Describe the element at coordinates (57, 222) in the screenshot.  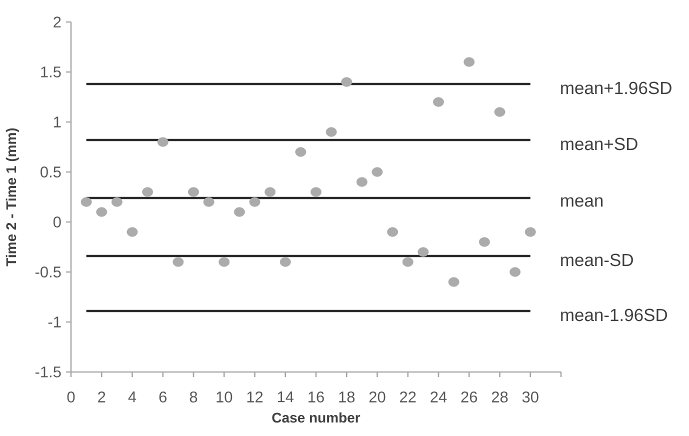
I see `y-tick-label: 0` at that location.